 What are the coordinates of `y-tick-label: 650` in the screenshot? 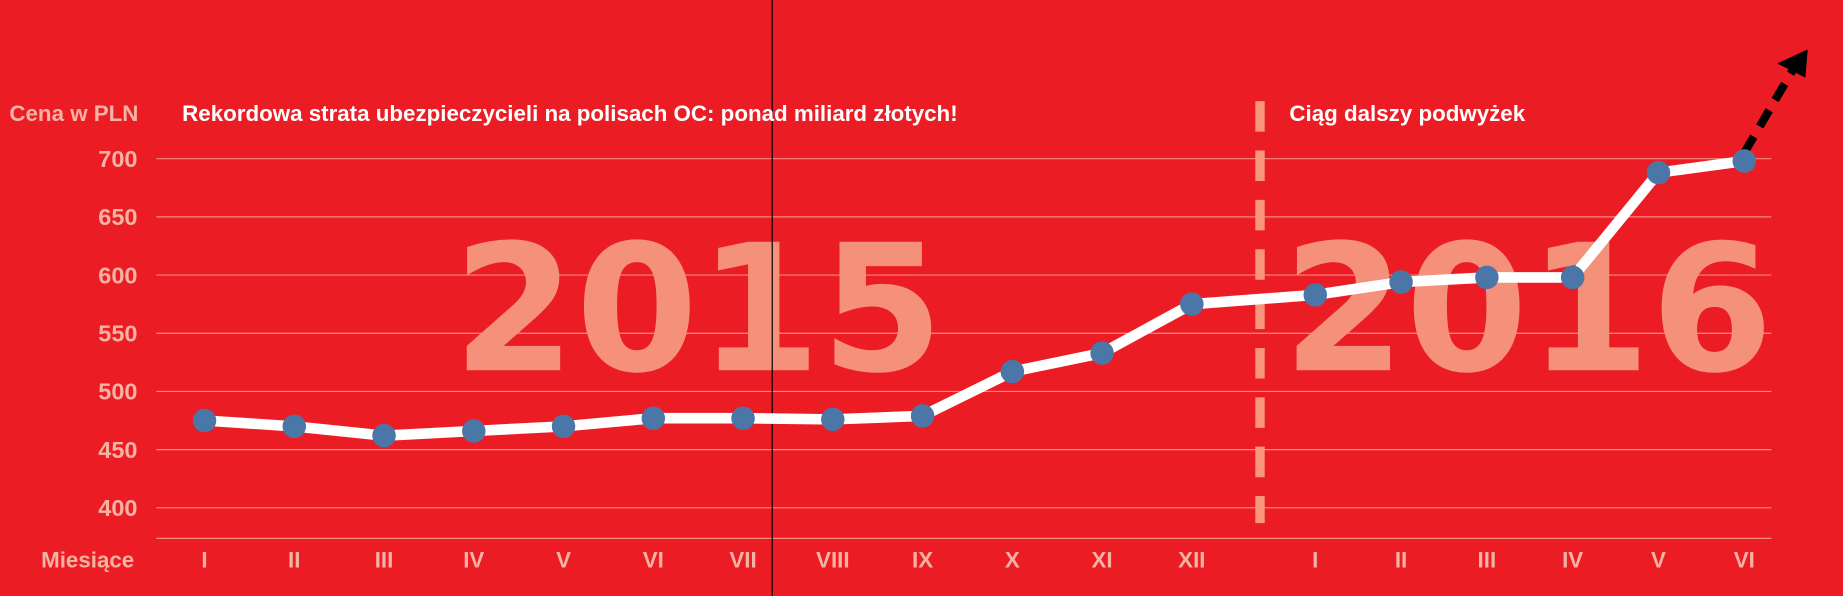 It's located at (117, 217).